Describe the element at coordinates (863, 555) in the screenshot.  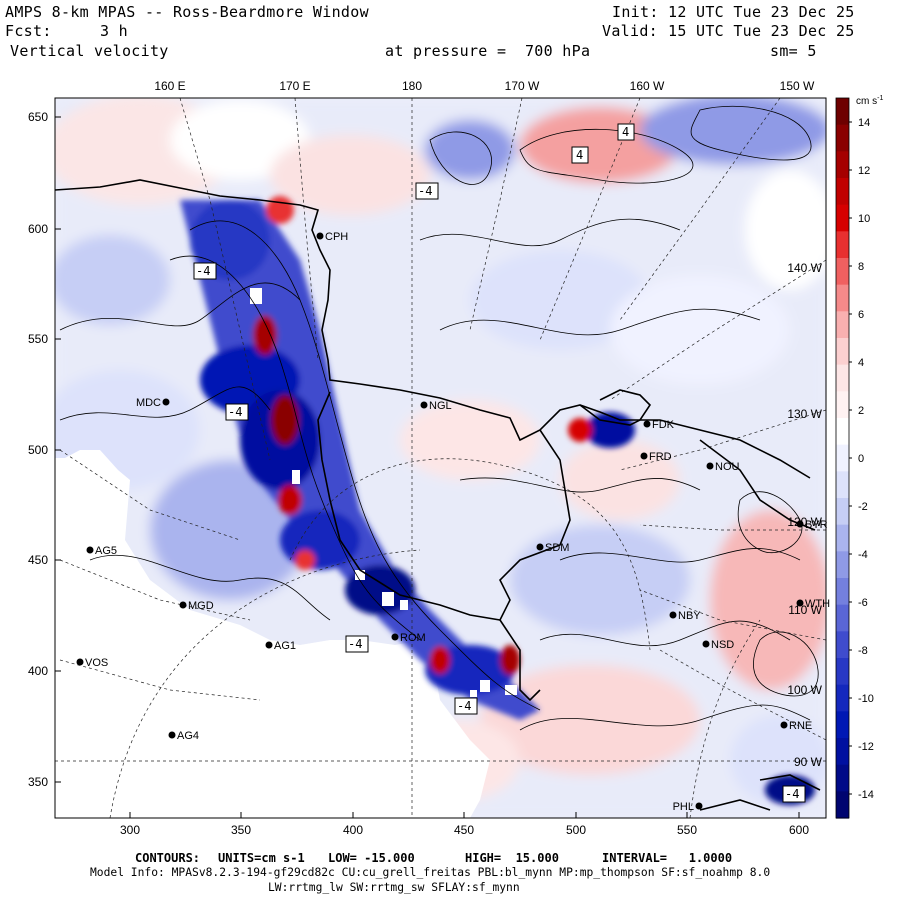
I see `colorbar-label: -4` at that location.